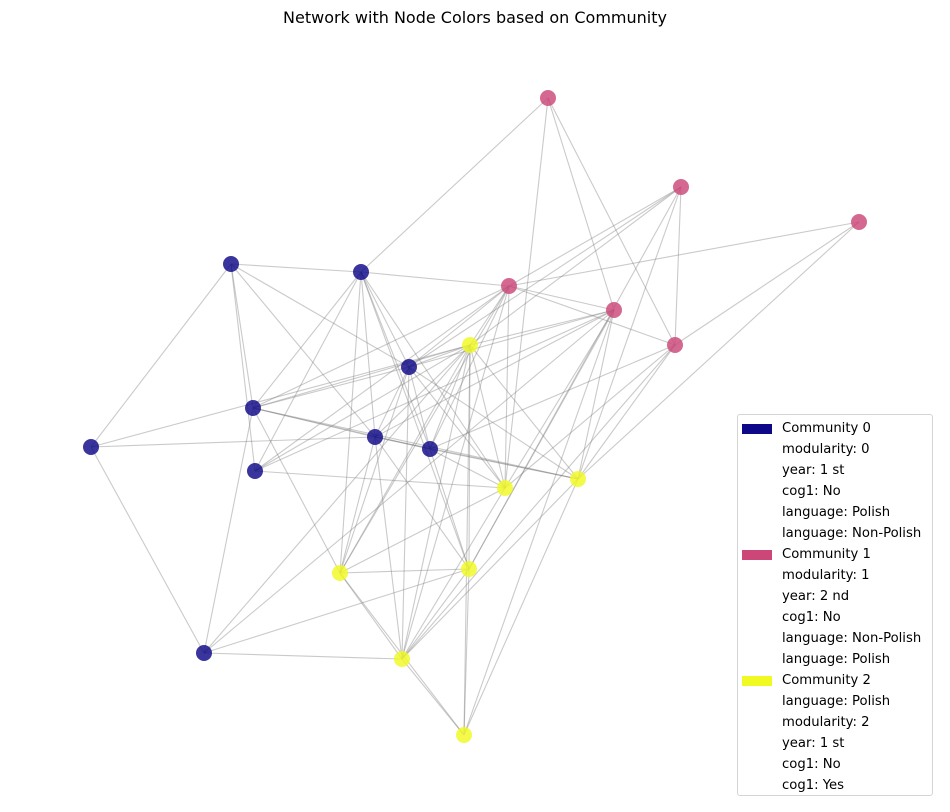 This screenshot has width=950, height=812. I want to click on legend-attribute: modularity: 0, so click(835, 449).